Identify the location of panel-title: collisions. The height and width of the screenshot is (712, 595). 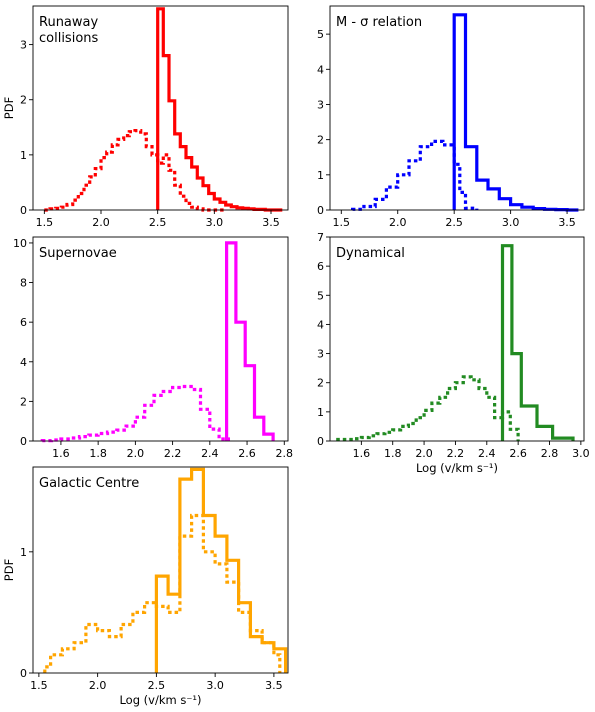
(69, 38).